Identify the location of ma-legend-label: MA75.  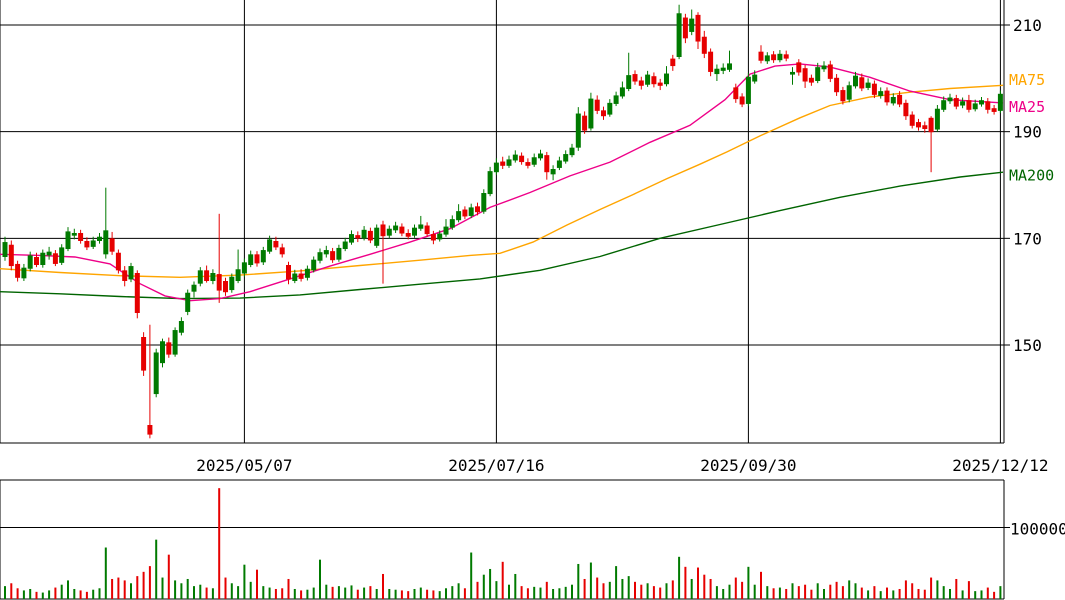
(1027, 80).